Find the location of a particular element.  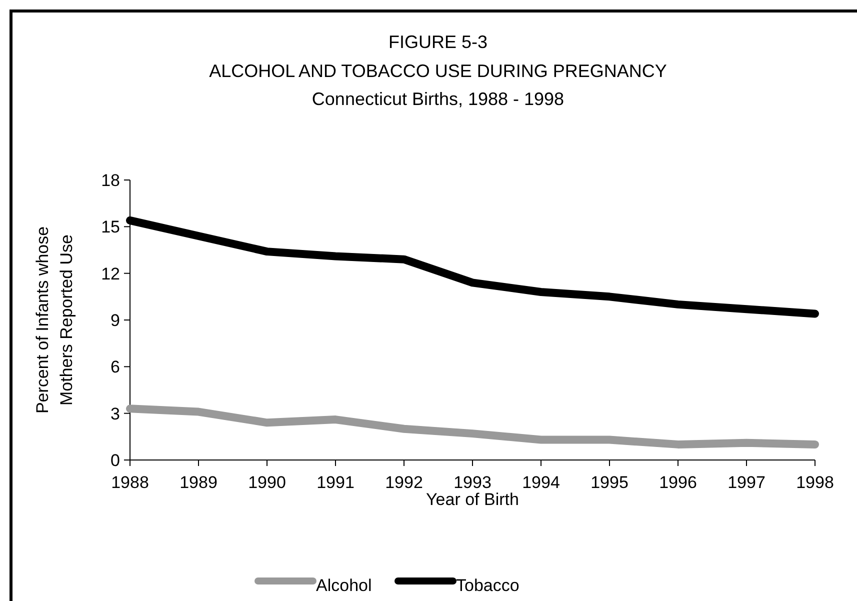

y-tick-label: 3 is located at coordinates (115, 414).